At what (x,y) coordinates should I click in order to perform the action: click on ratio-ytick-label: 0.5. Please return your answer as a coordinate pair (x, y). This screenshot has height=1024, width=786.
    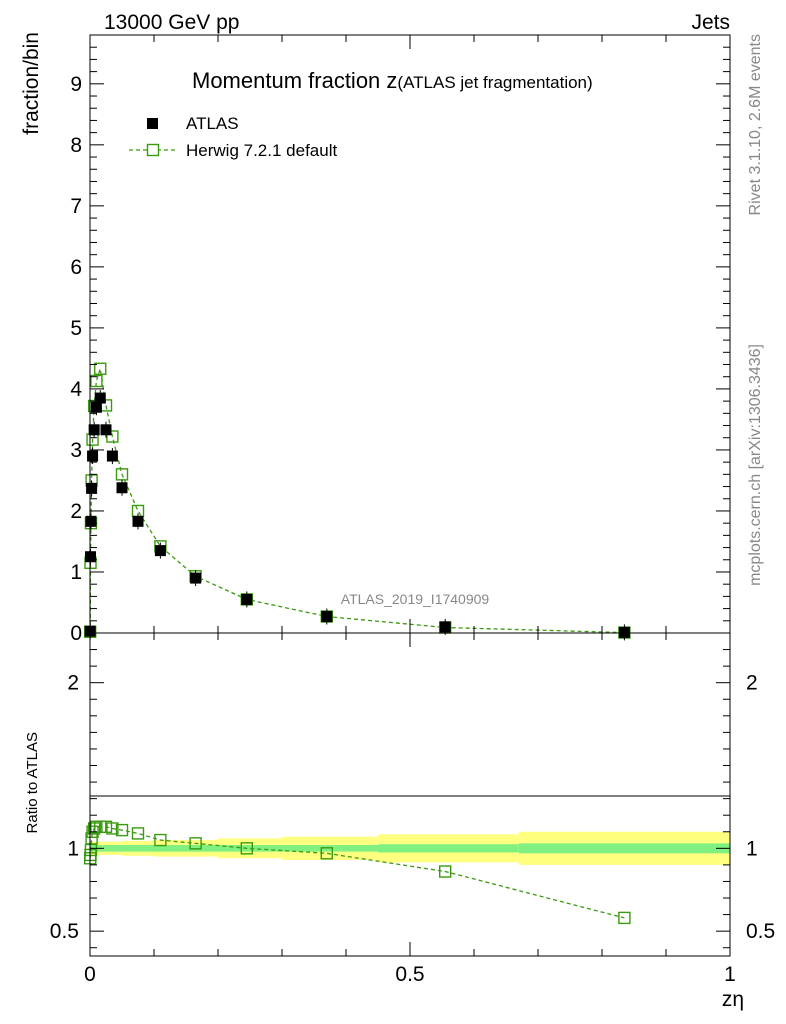
    Looking at the image, I should click on (64, 931).